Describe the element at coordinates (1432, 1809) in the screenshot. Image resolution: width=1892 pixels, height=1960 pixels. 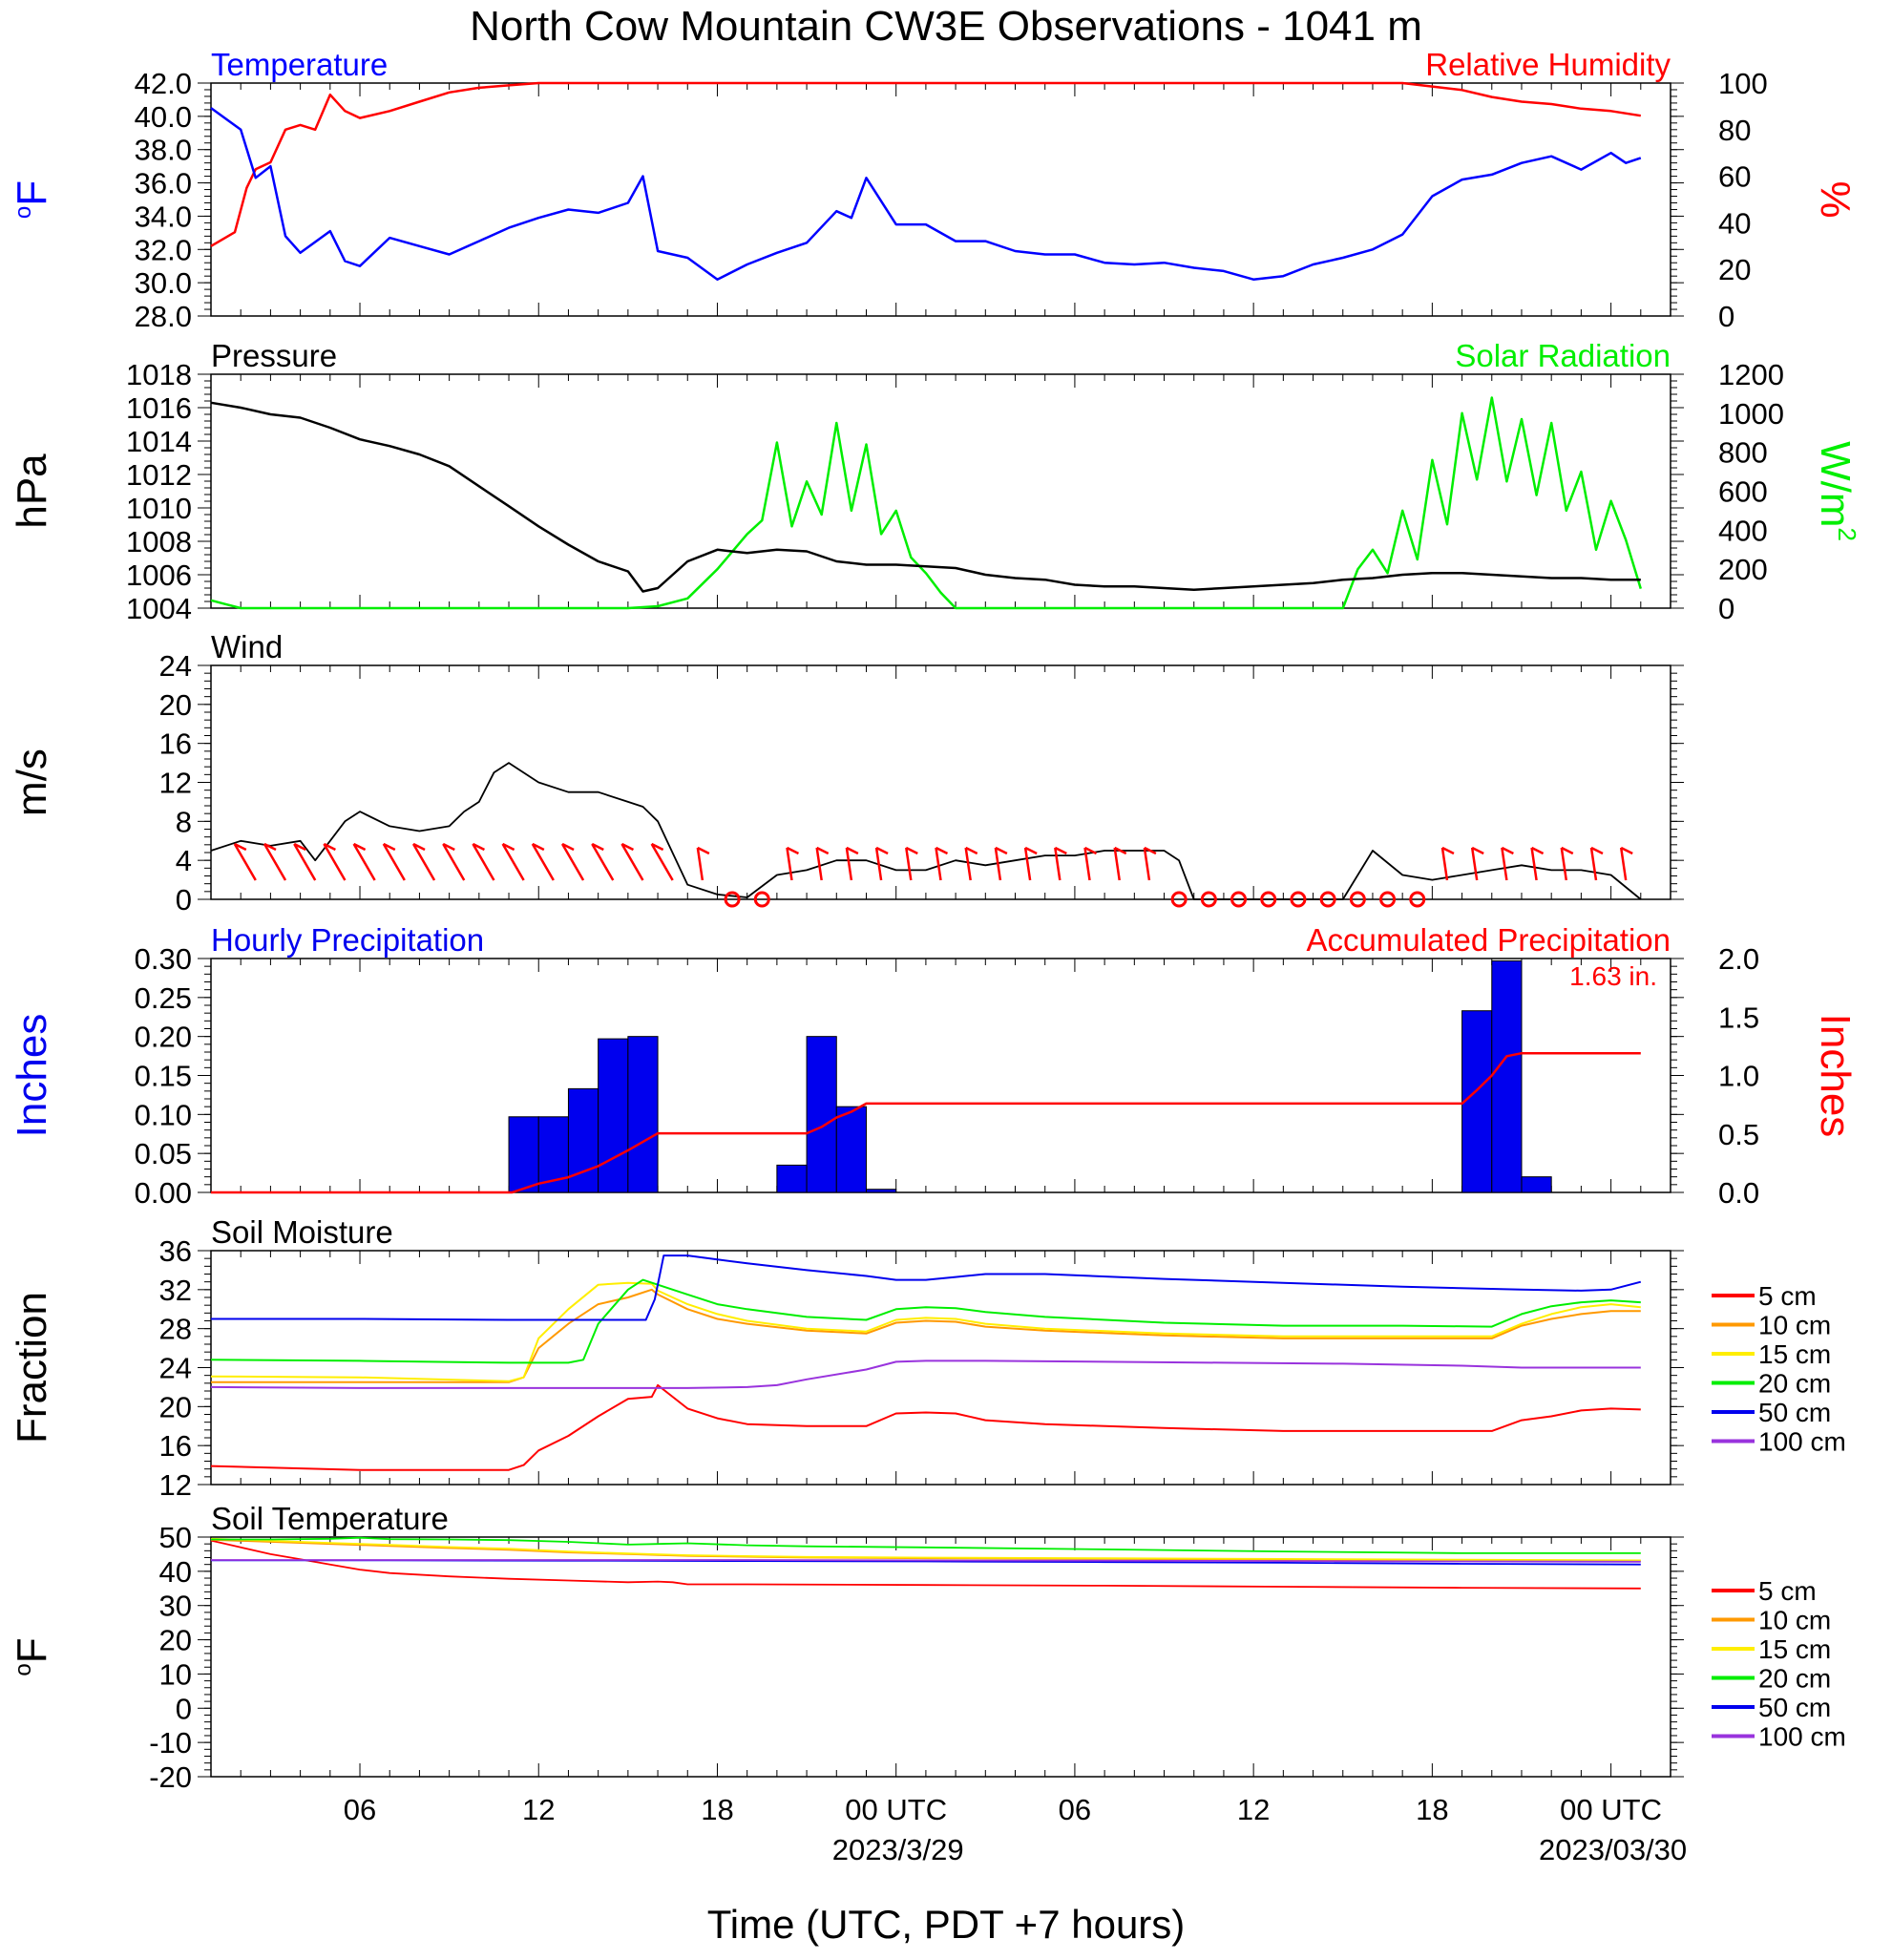
I see `x-tick-label: 18` at that location.